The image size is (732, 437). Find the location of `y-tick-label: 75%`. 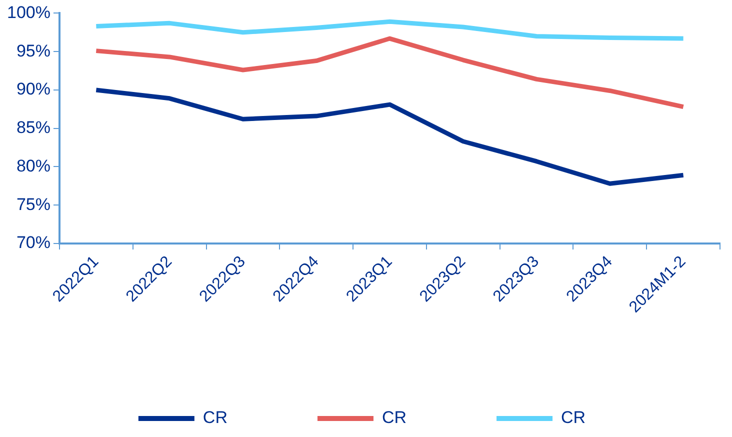

y-tick-label: 75% is located at coordinates (33, 204).